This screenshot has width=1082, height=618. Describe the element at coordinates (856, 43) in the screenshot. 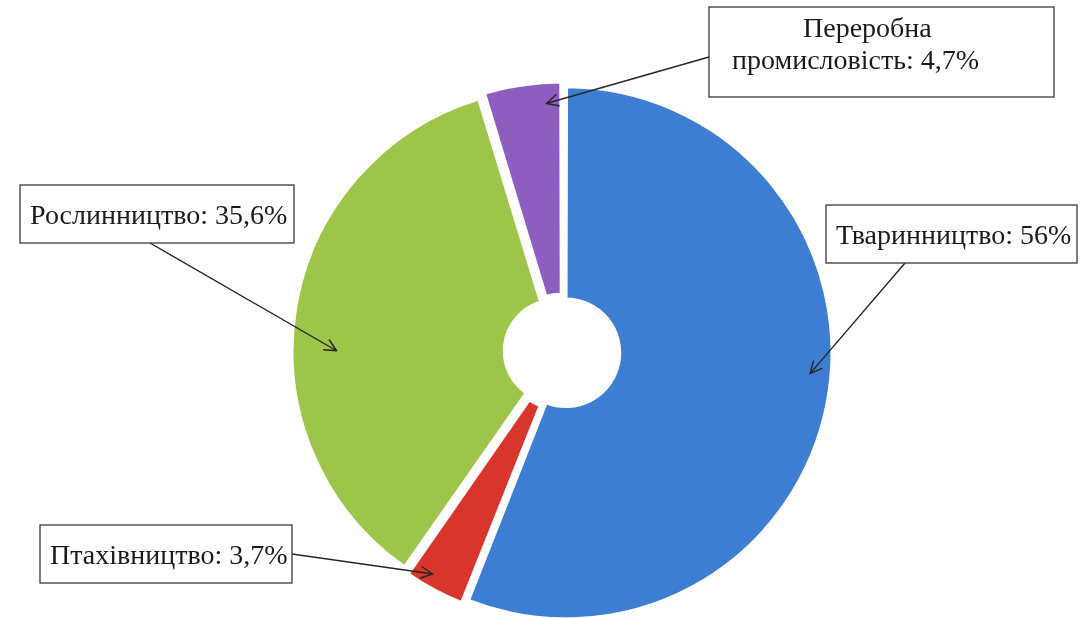

I see `slice-label: Переробна промисловість: 4,7%` at that location.